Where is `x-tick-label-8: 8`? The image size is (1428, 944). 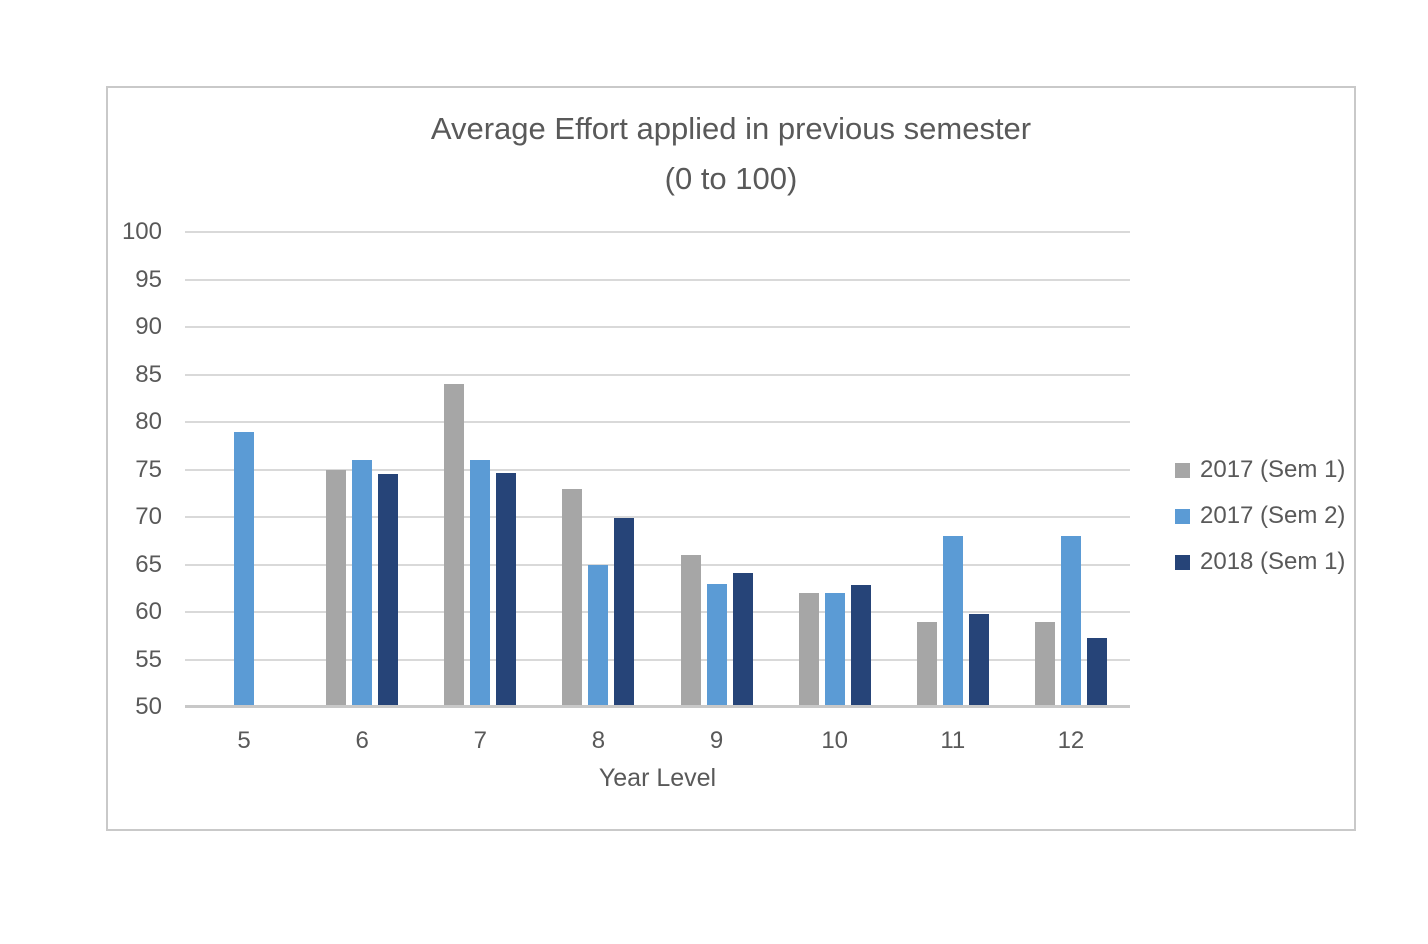
x-tick-label-8: 8 is located at coordinates (598, 740).